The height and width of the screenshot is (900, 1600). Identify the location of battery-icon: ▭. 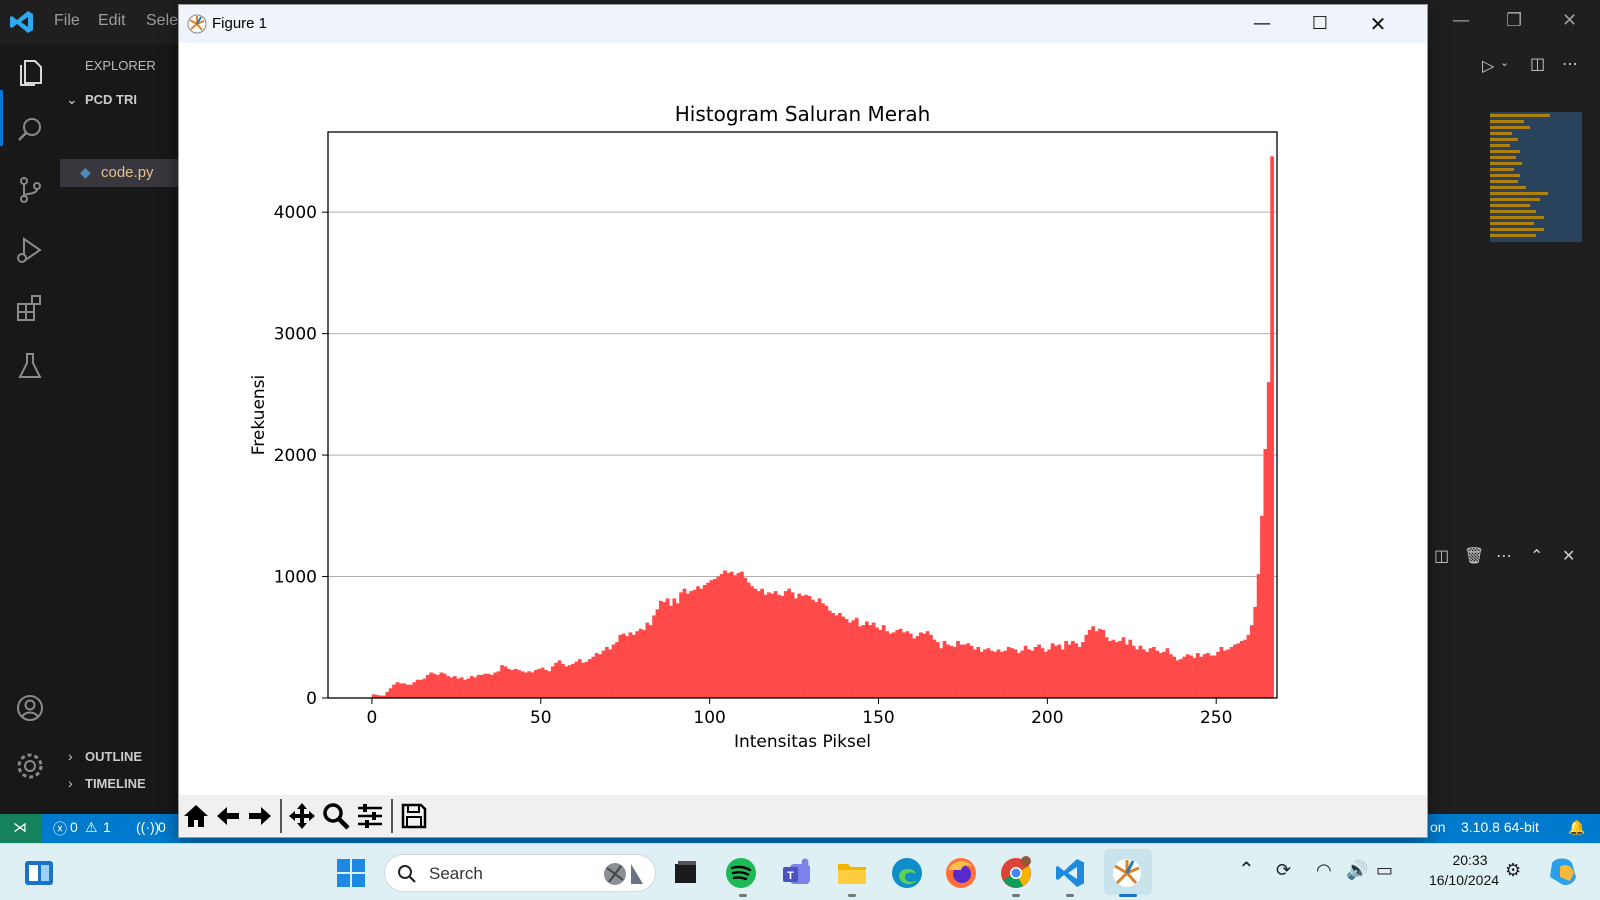
(1385, 870).